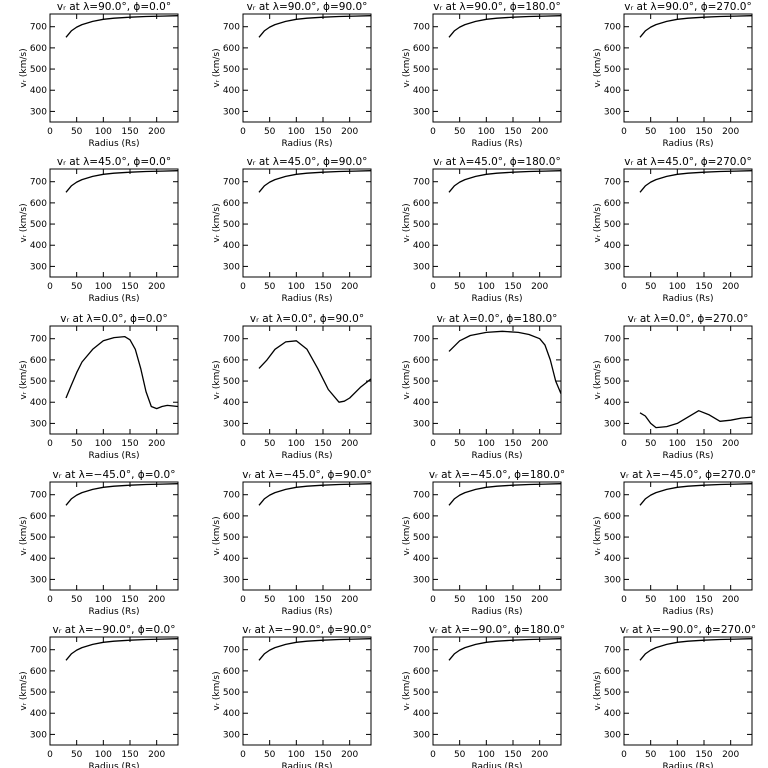 The width and height of the screenshot is (768, 768). I want to click on chart-title: vᵣ at λ=−90.0°, ϕ=270.0°, so click(688, 630).